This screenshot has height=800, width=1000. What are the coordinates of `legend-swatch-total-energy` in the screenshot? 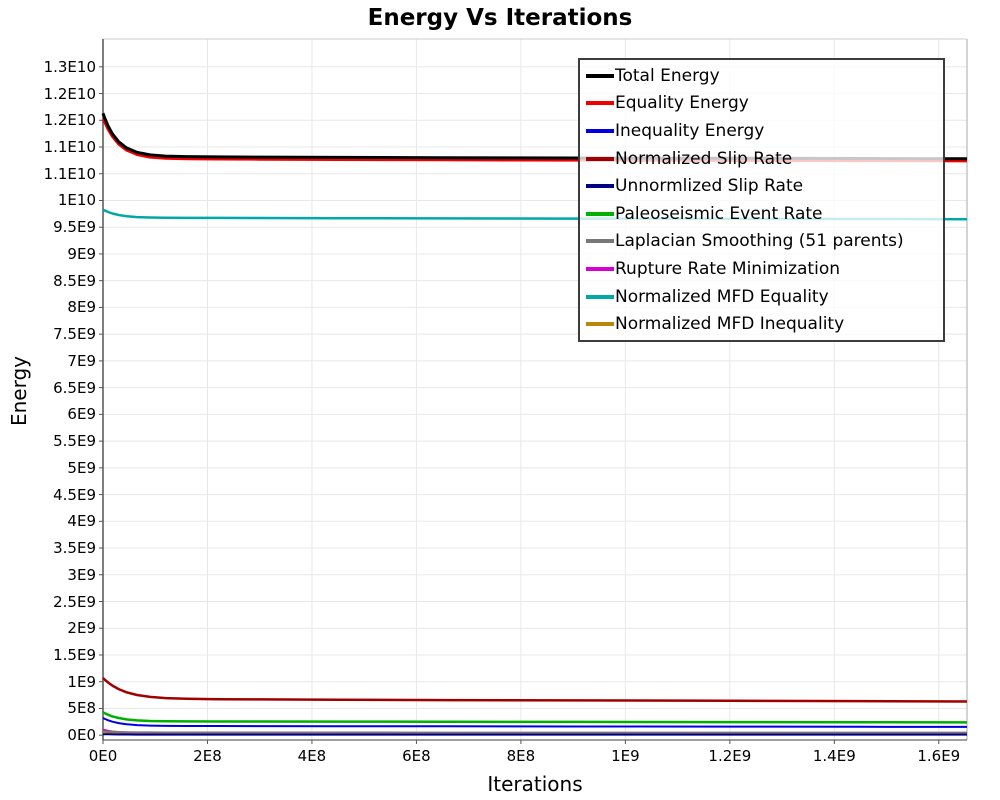 It's located at (600, 75).